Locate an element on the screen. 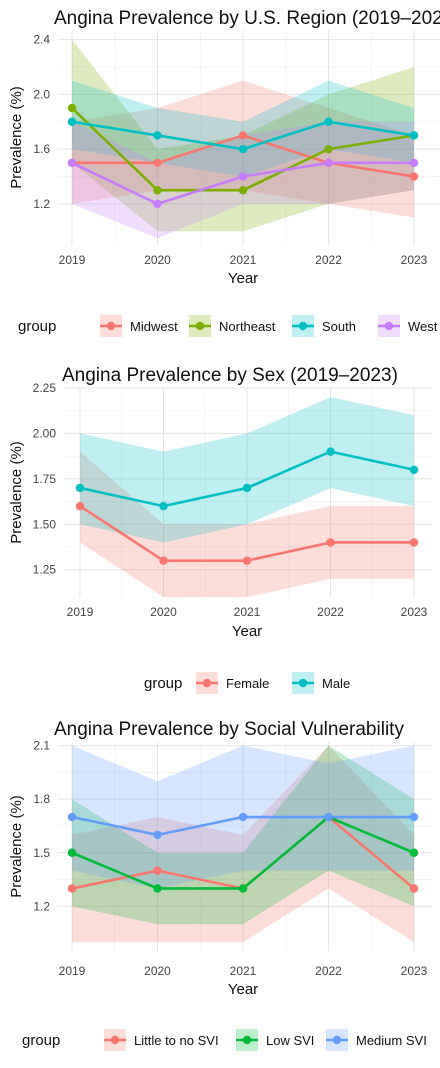 Image resolution: width=440 pixels, height=1068 pixels. y-tick-label: 2.00 is located at coordinates (45, 433).